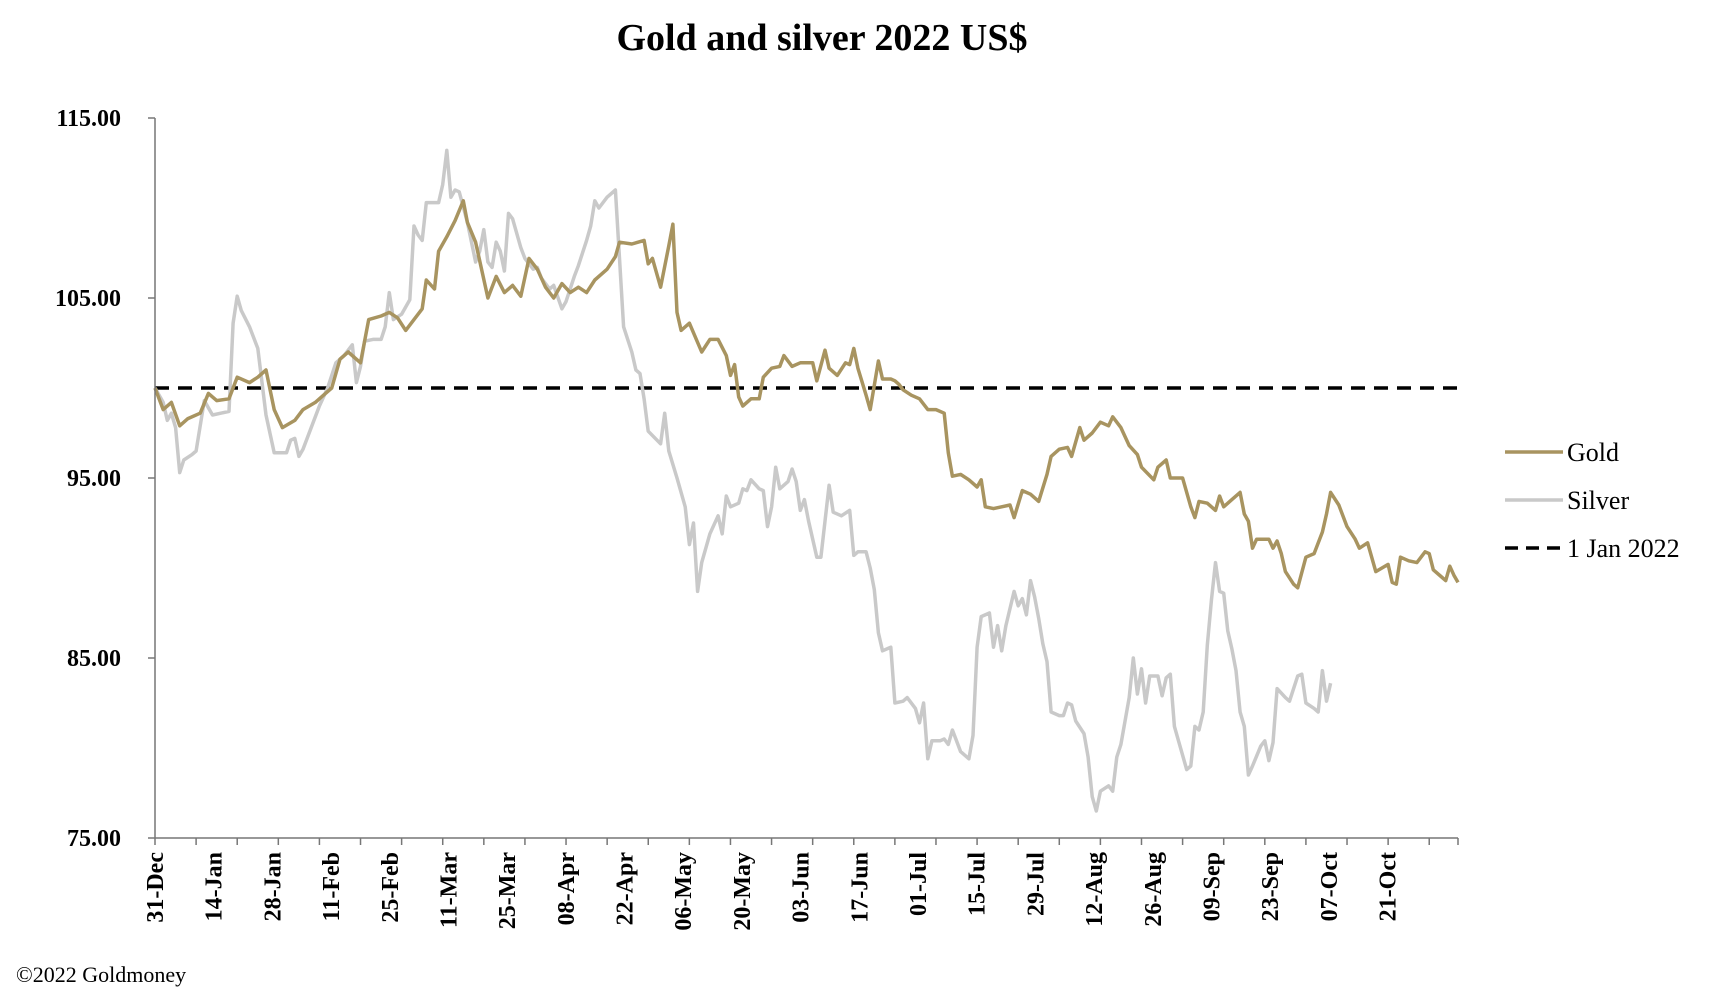 The height and width of the screenshot is (996, 1714). Describe the element at coordinates (1389, 886) in the screenshot. I see `x-tick-label: 21-Oct` at that location.